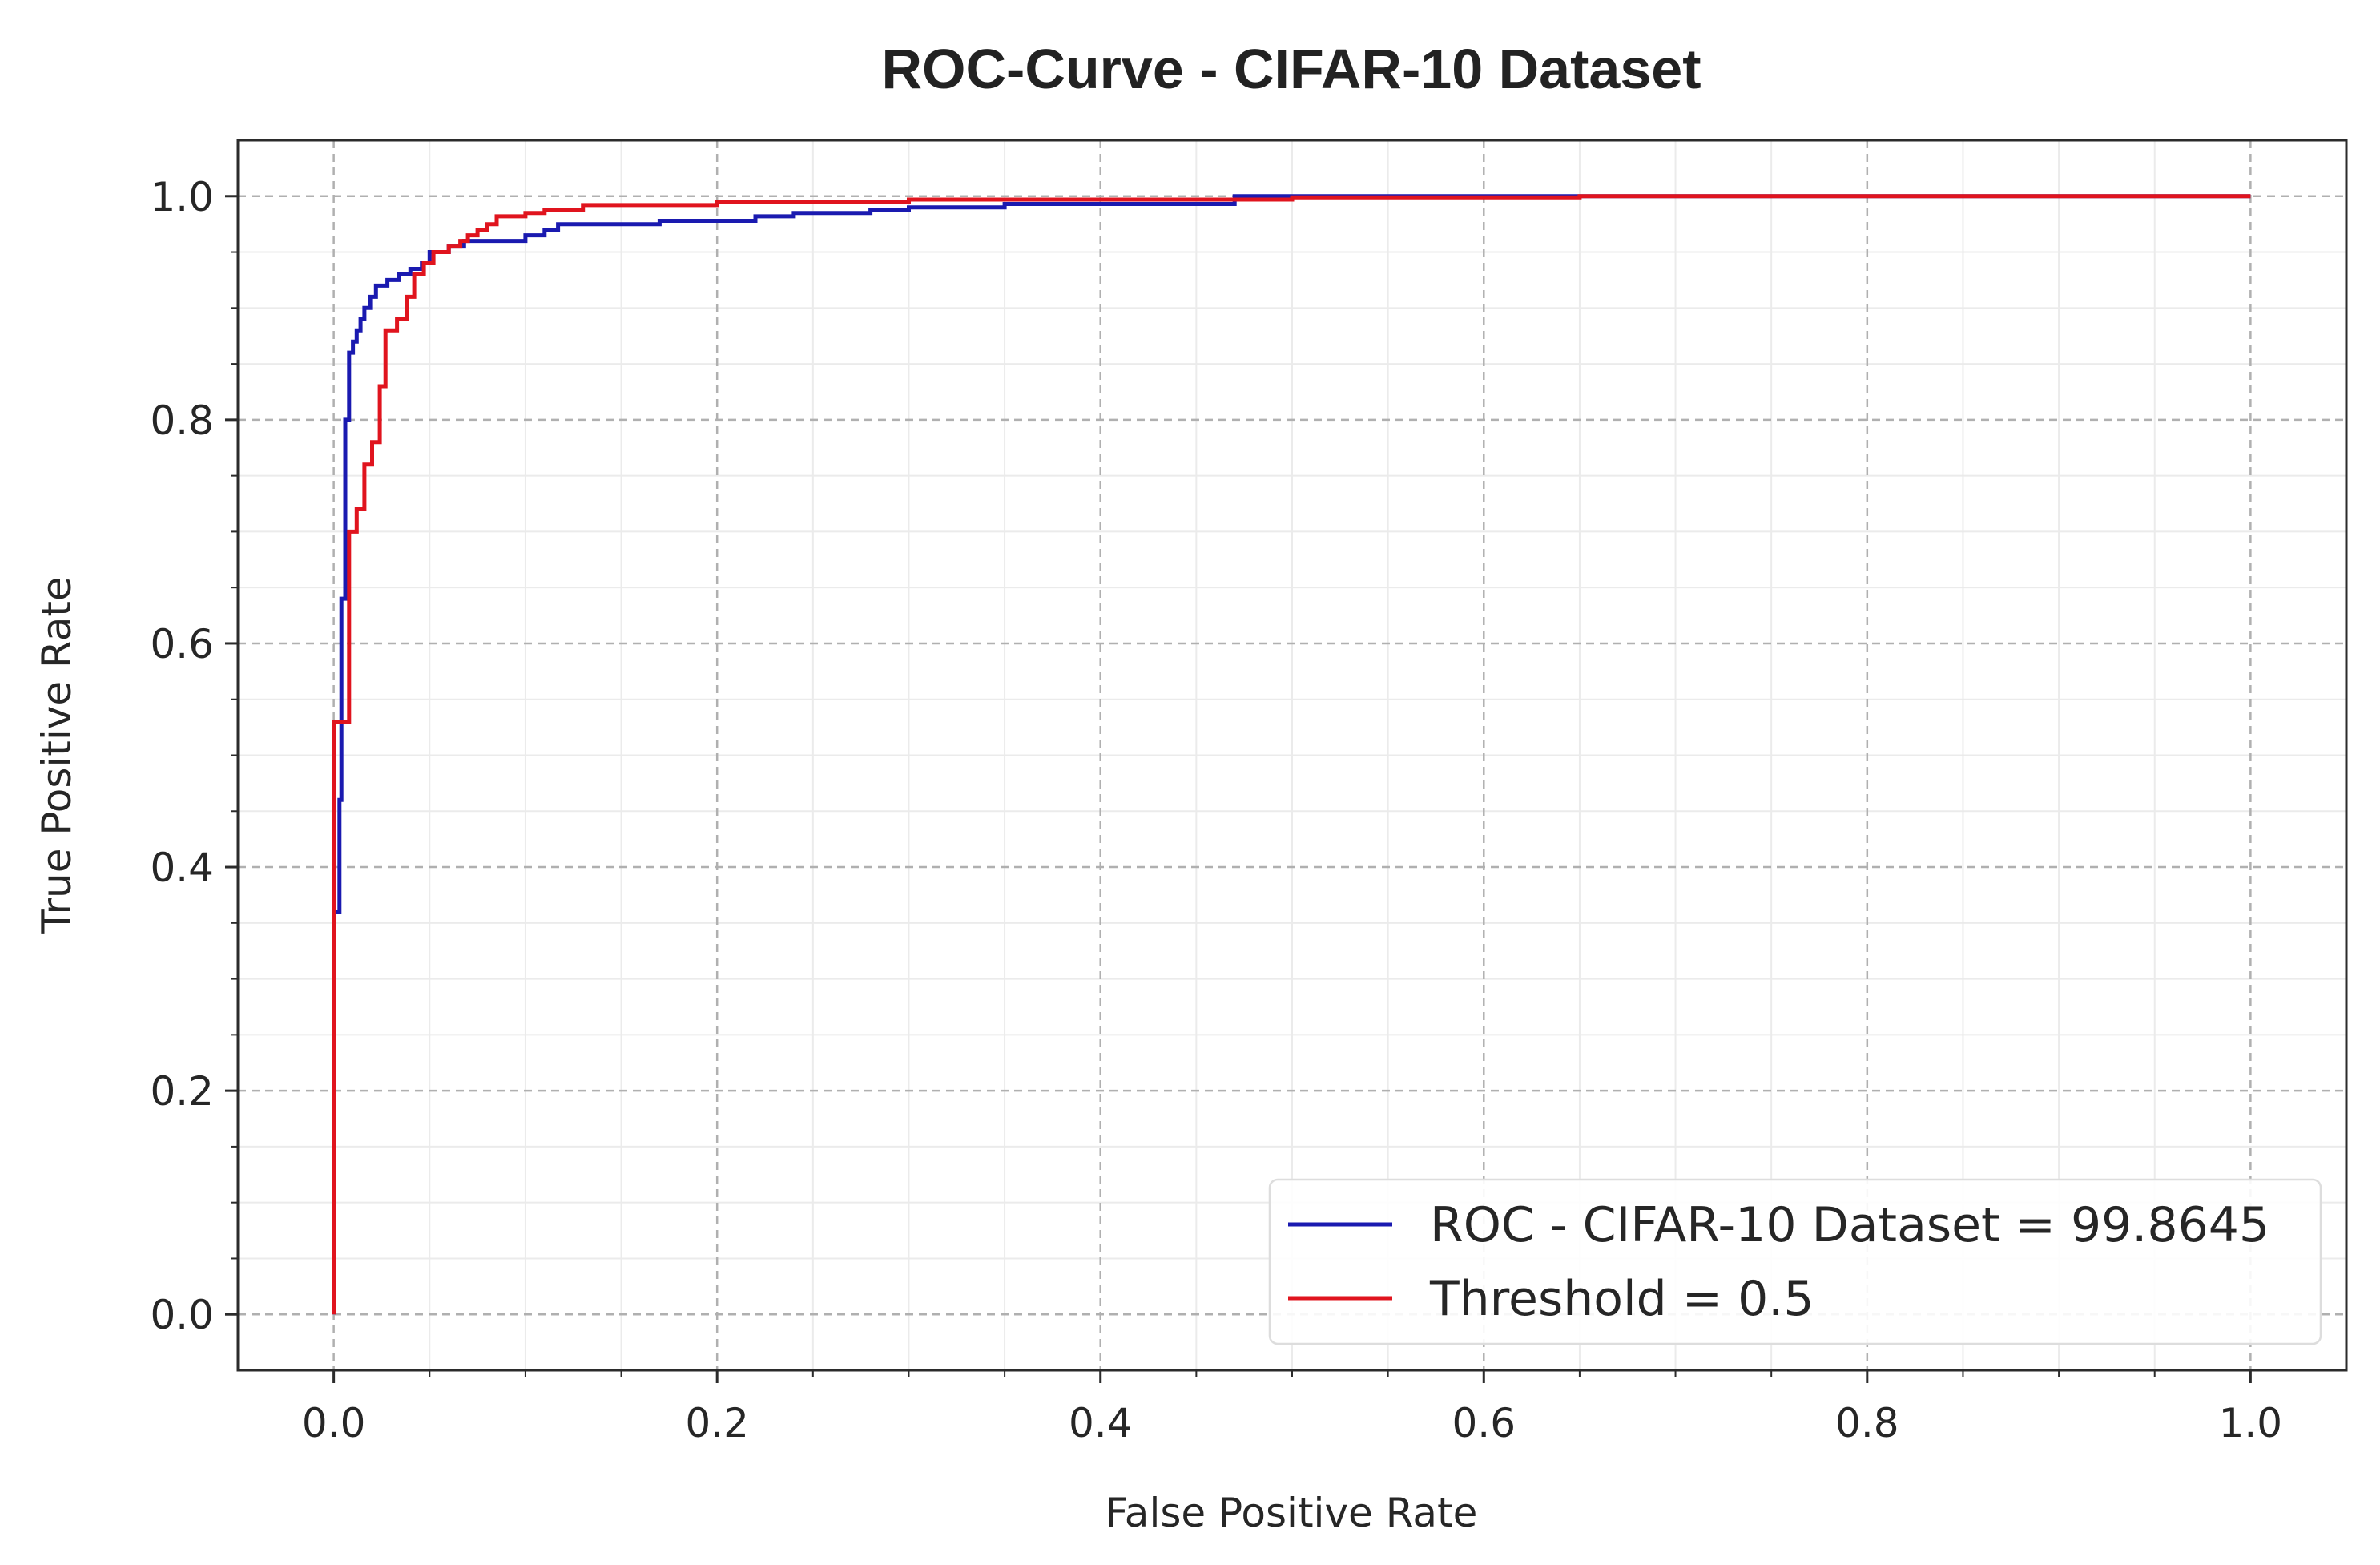 The width and height of the screenshot is (2380, 1565). Describe the element at coordinates (182, 1315) in the screenshot. I see `y-tick-label: 0.0` at that location.